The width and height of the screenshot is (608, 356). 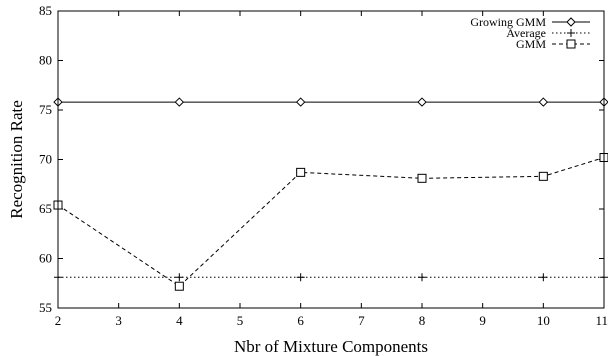 I want to click on legend-label: GMM, so click(x=531, y=44).